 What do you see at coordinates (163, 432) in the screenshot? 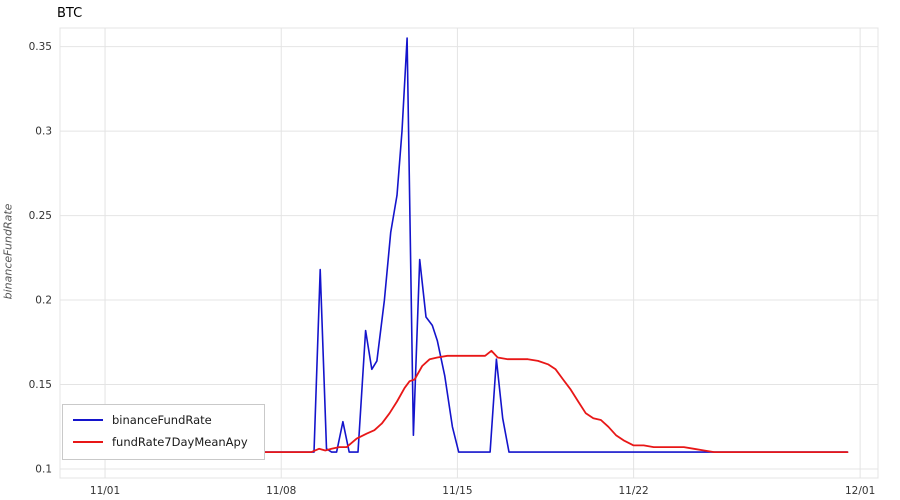
I see `legend: binanceFundRate fundRate7DayMeanApy` at bounding box center [163, 432].